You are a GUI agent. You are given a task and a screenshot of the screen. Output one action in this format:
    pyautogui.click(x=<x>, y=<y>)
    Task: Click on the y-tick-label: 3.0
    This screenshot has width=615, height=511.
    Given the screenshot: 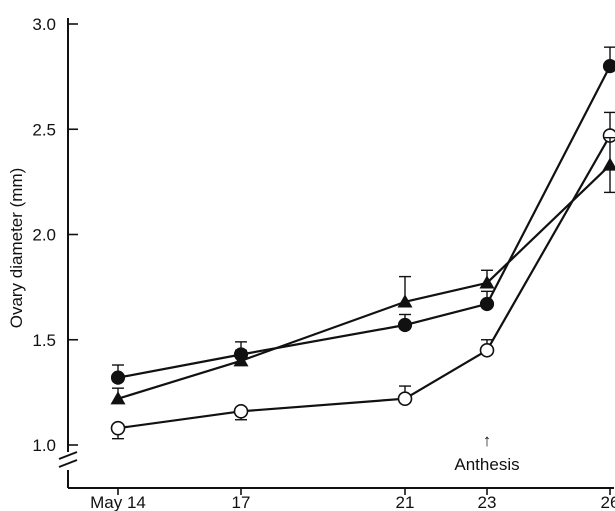 What is the action you would take?
    pyautogui.click(x=44, y=24)
    